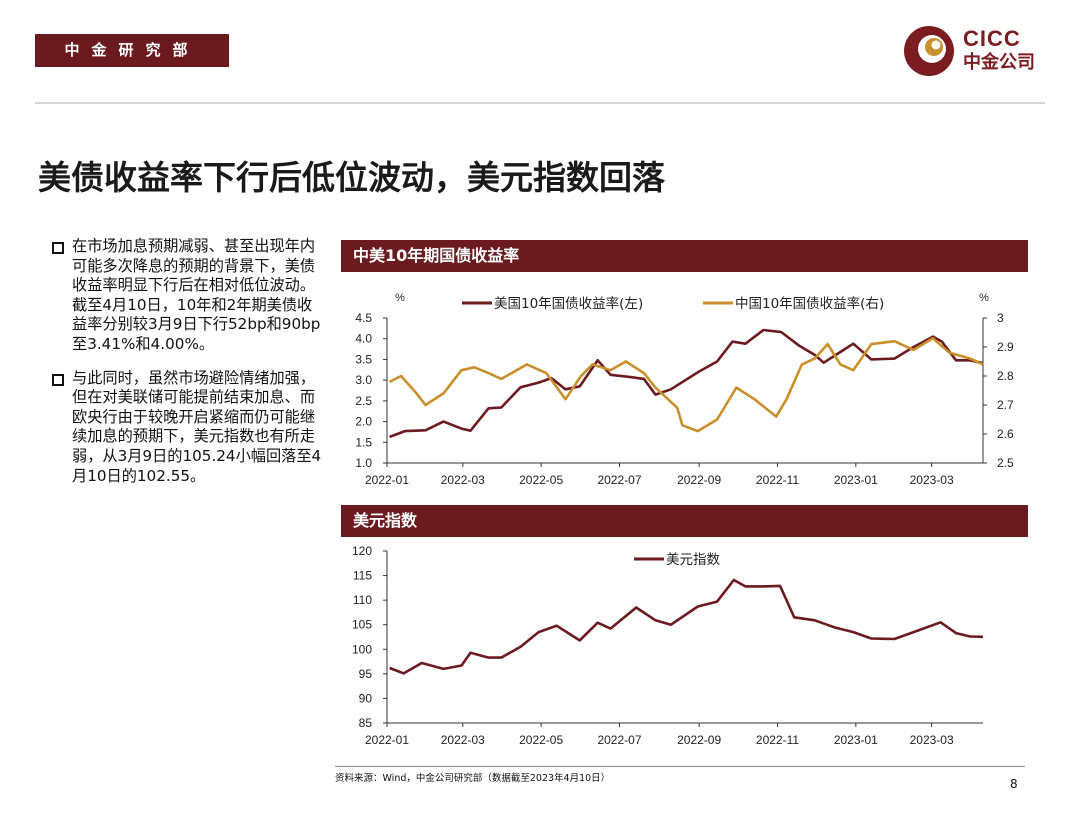 This screenshot has width=1080, height=837. Describe the element at coordinates (363, 380) in the screenshot. I see `y-tick-label: 3.0` at that location.